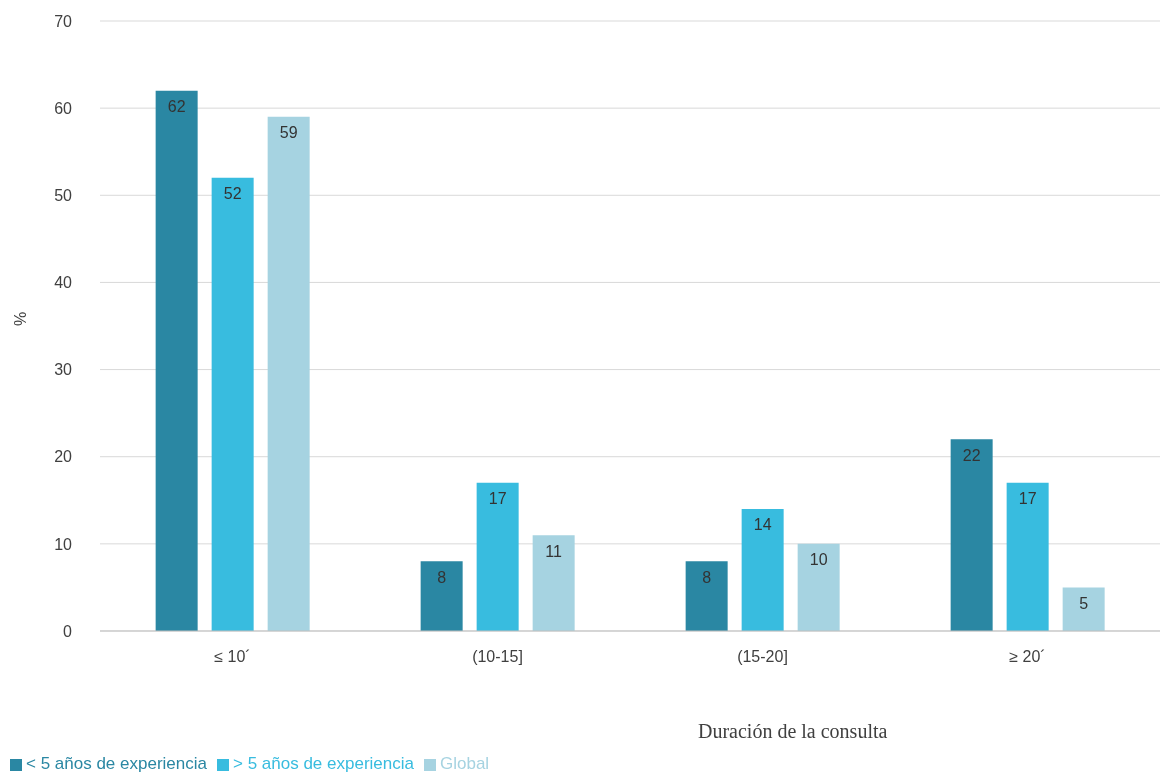 This screenshot has width=1173, height=776. Describe the element at coordinates (288, 133) in the screenshot. I see `data-label: 59` at that location.